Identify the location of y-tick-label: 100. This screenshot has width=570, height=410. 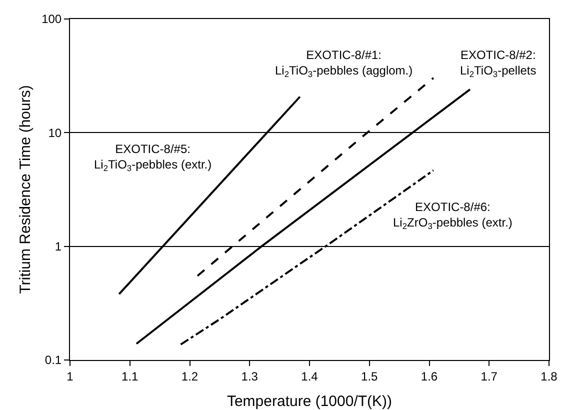
(52, 19).